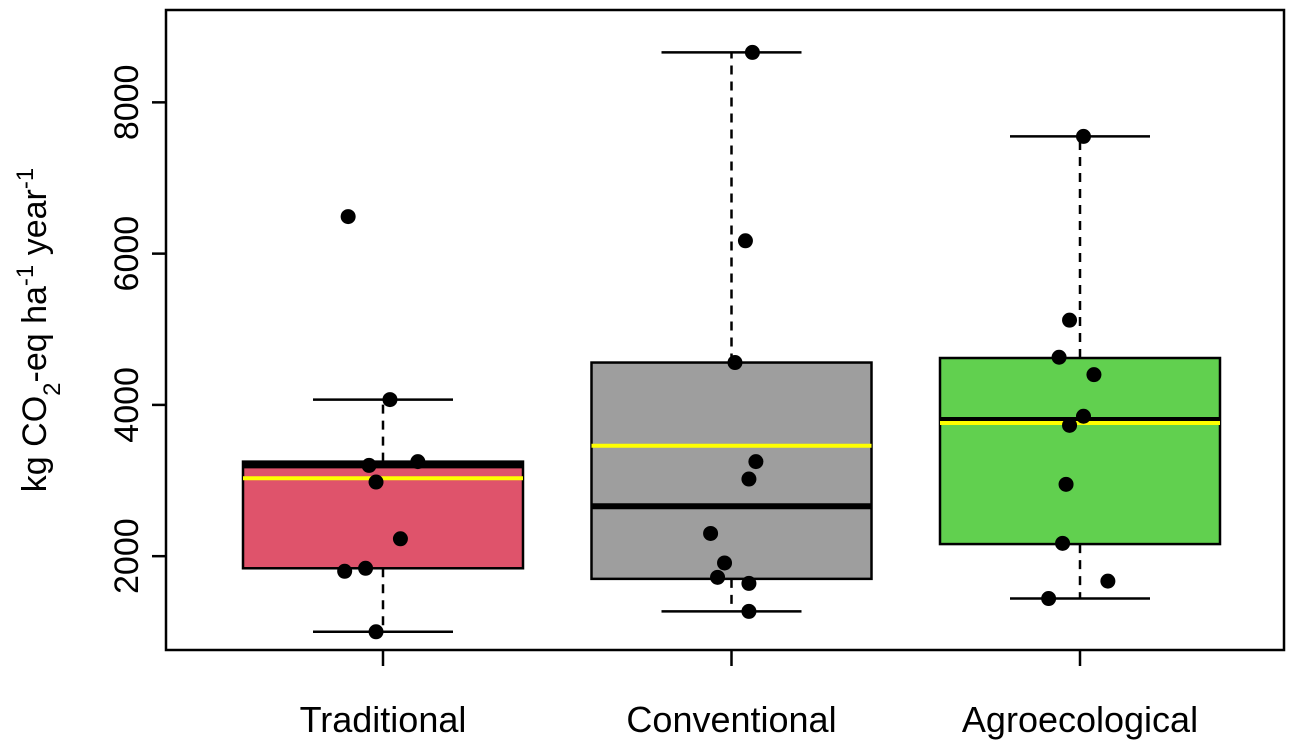 Image resolution: width=1293 pixels, height=740 pixels. I want to click on y-tick-label: 6000, so click(127, 254).